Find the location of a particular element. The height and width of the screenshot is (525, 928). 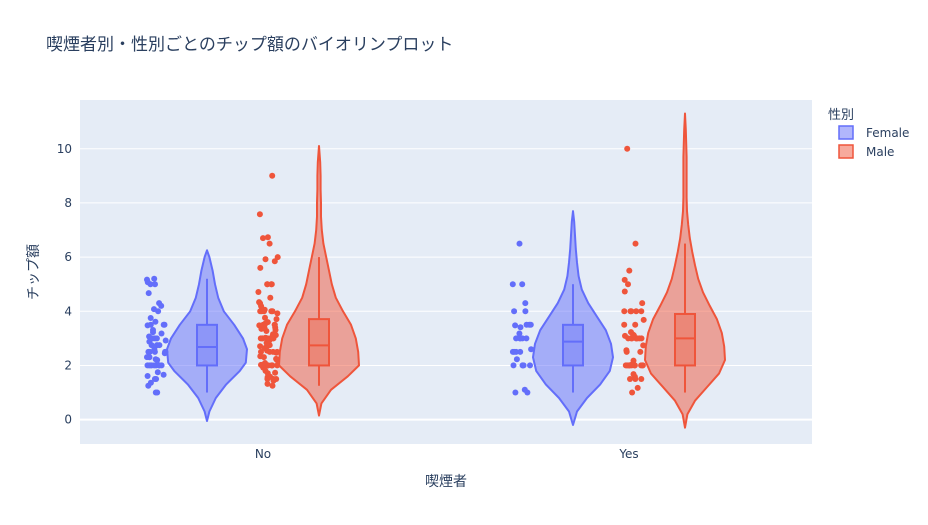

y-tick-0: 0 is located at coordinates (68, 420).